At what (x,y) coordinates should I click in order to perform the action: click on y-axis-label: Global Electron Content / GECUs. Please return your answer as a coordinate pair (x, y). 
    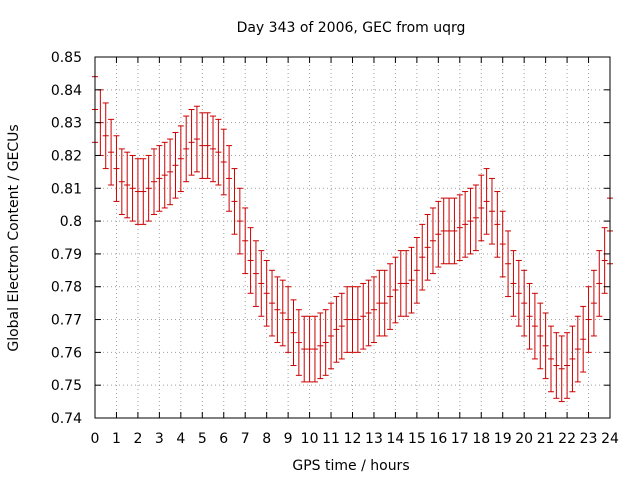
    Looking at the image, I should click on (14, 237).